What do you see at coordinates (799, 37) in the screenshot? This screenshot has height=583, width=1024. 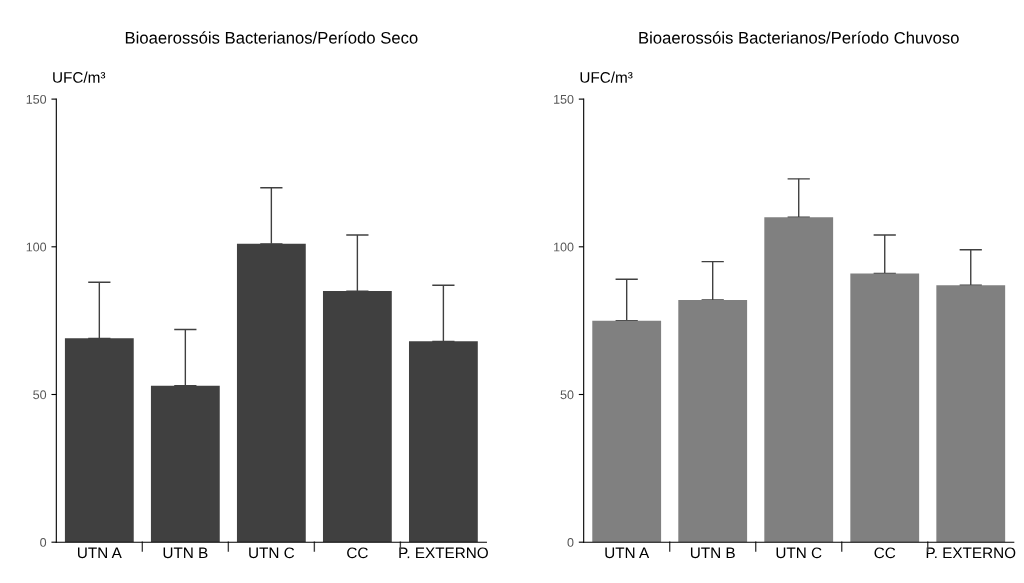 I see `chart-title: Bioaerossóis Bacterianos/Período Chuvoso` at bounding box center [799, 37].